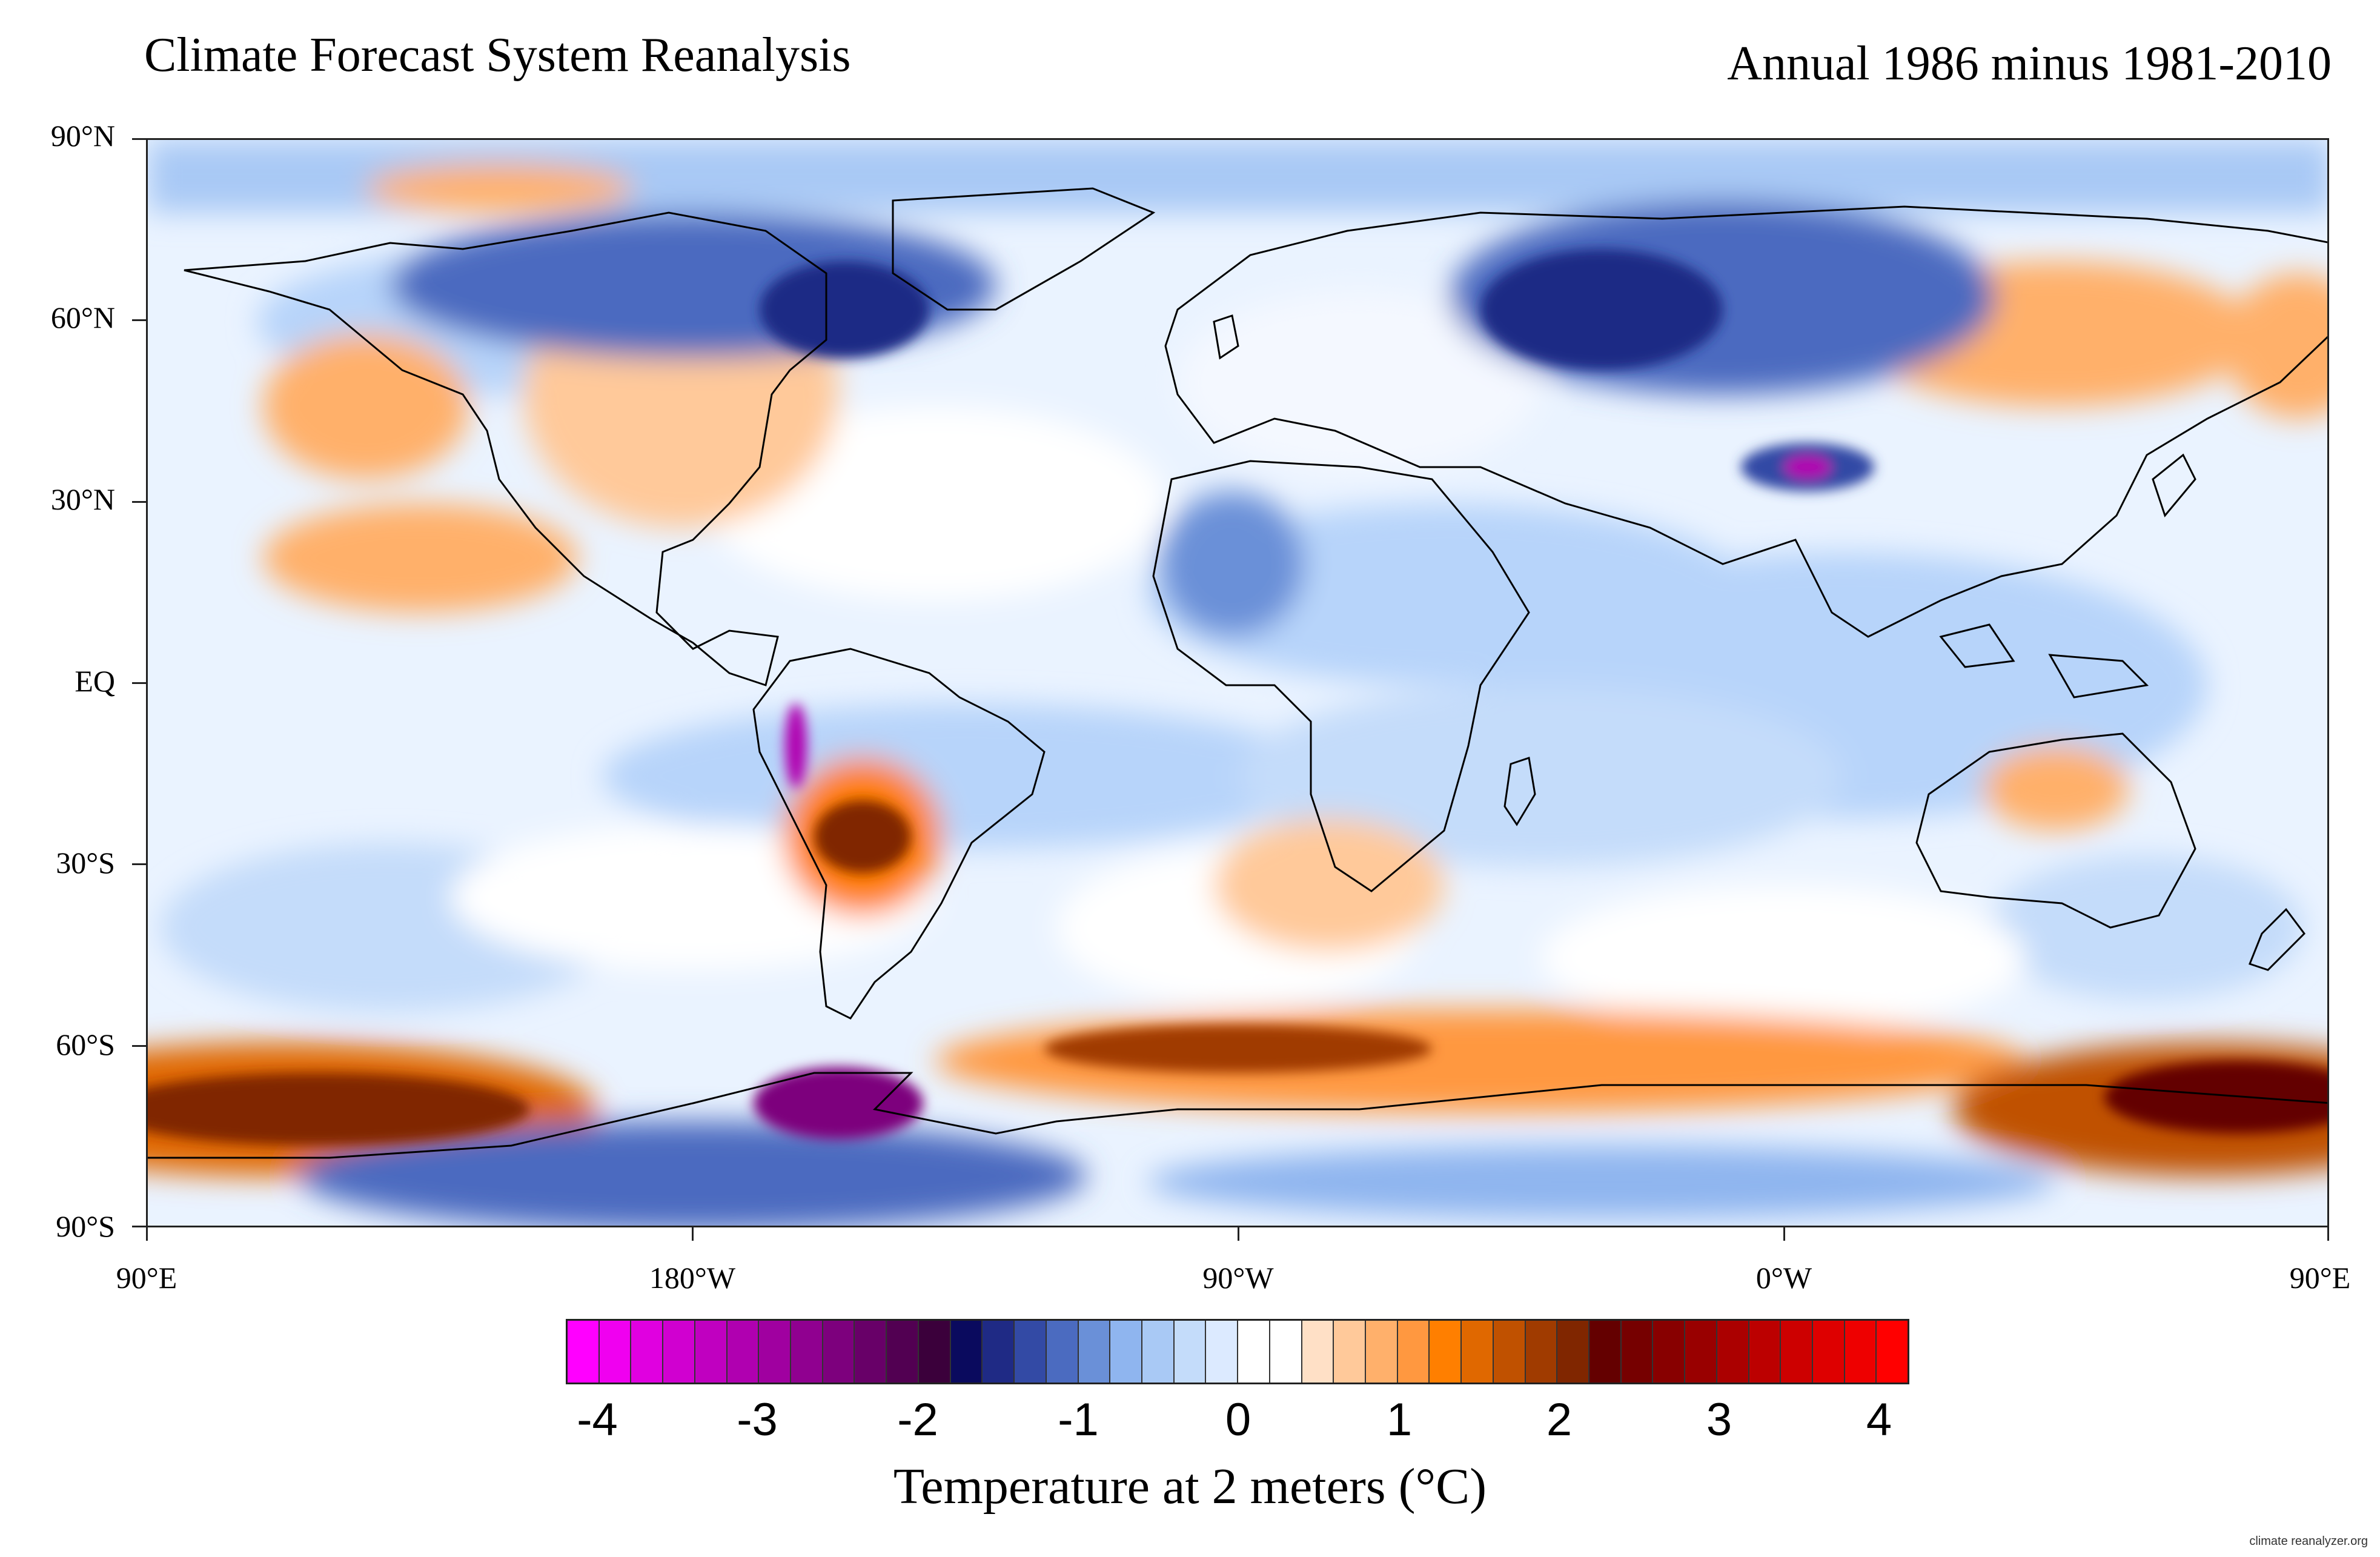 The image size is (2380, 1557). I want to click on colorbar-tick-label: 3, so click(1719, 1420).